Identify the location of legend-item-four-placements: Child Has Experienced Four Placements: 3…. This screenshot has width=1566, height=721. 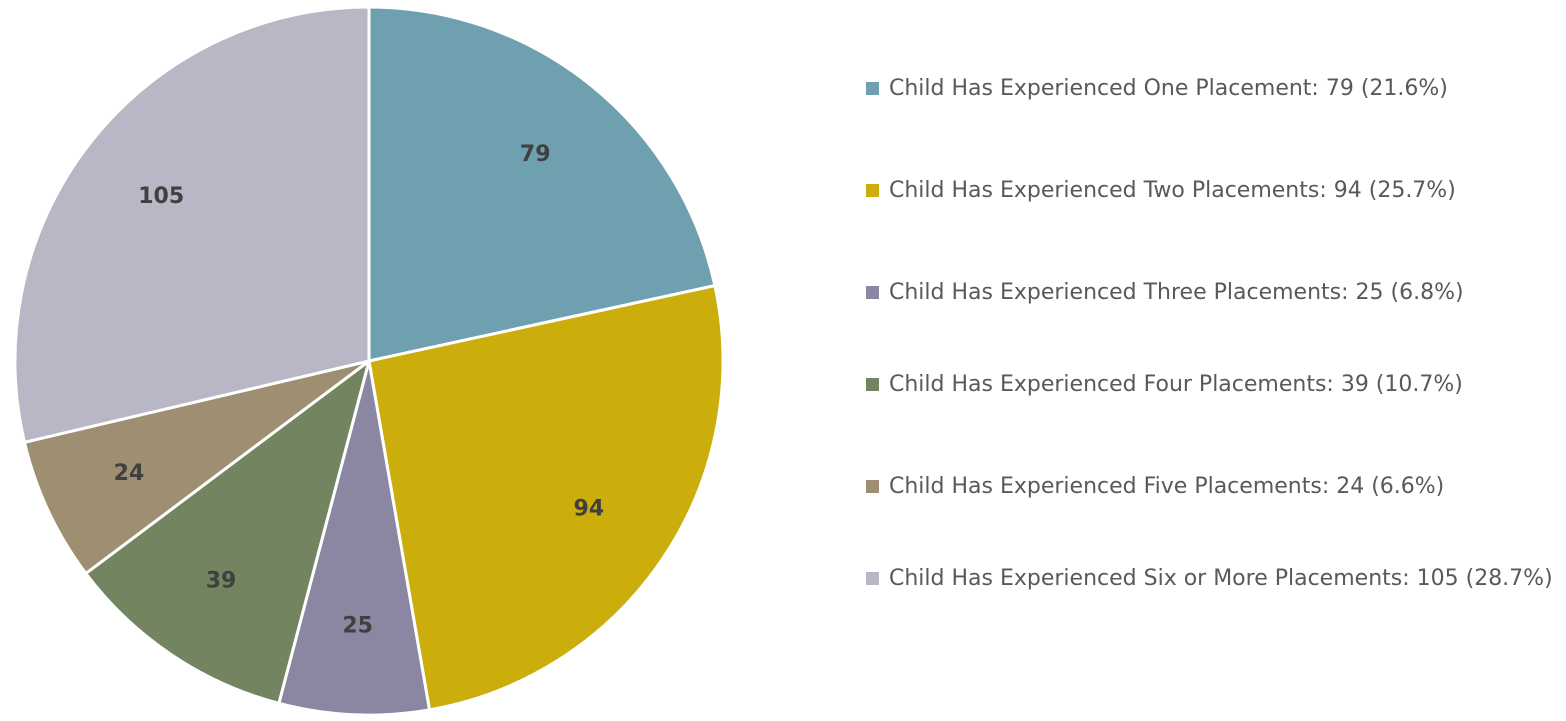
(1211, 384).